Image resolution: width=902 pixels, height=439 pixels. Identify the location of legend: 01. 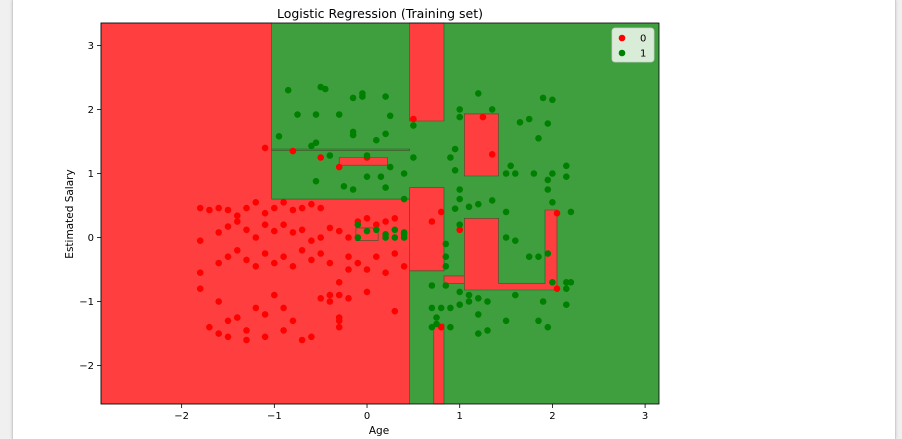
(633, 45).